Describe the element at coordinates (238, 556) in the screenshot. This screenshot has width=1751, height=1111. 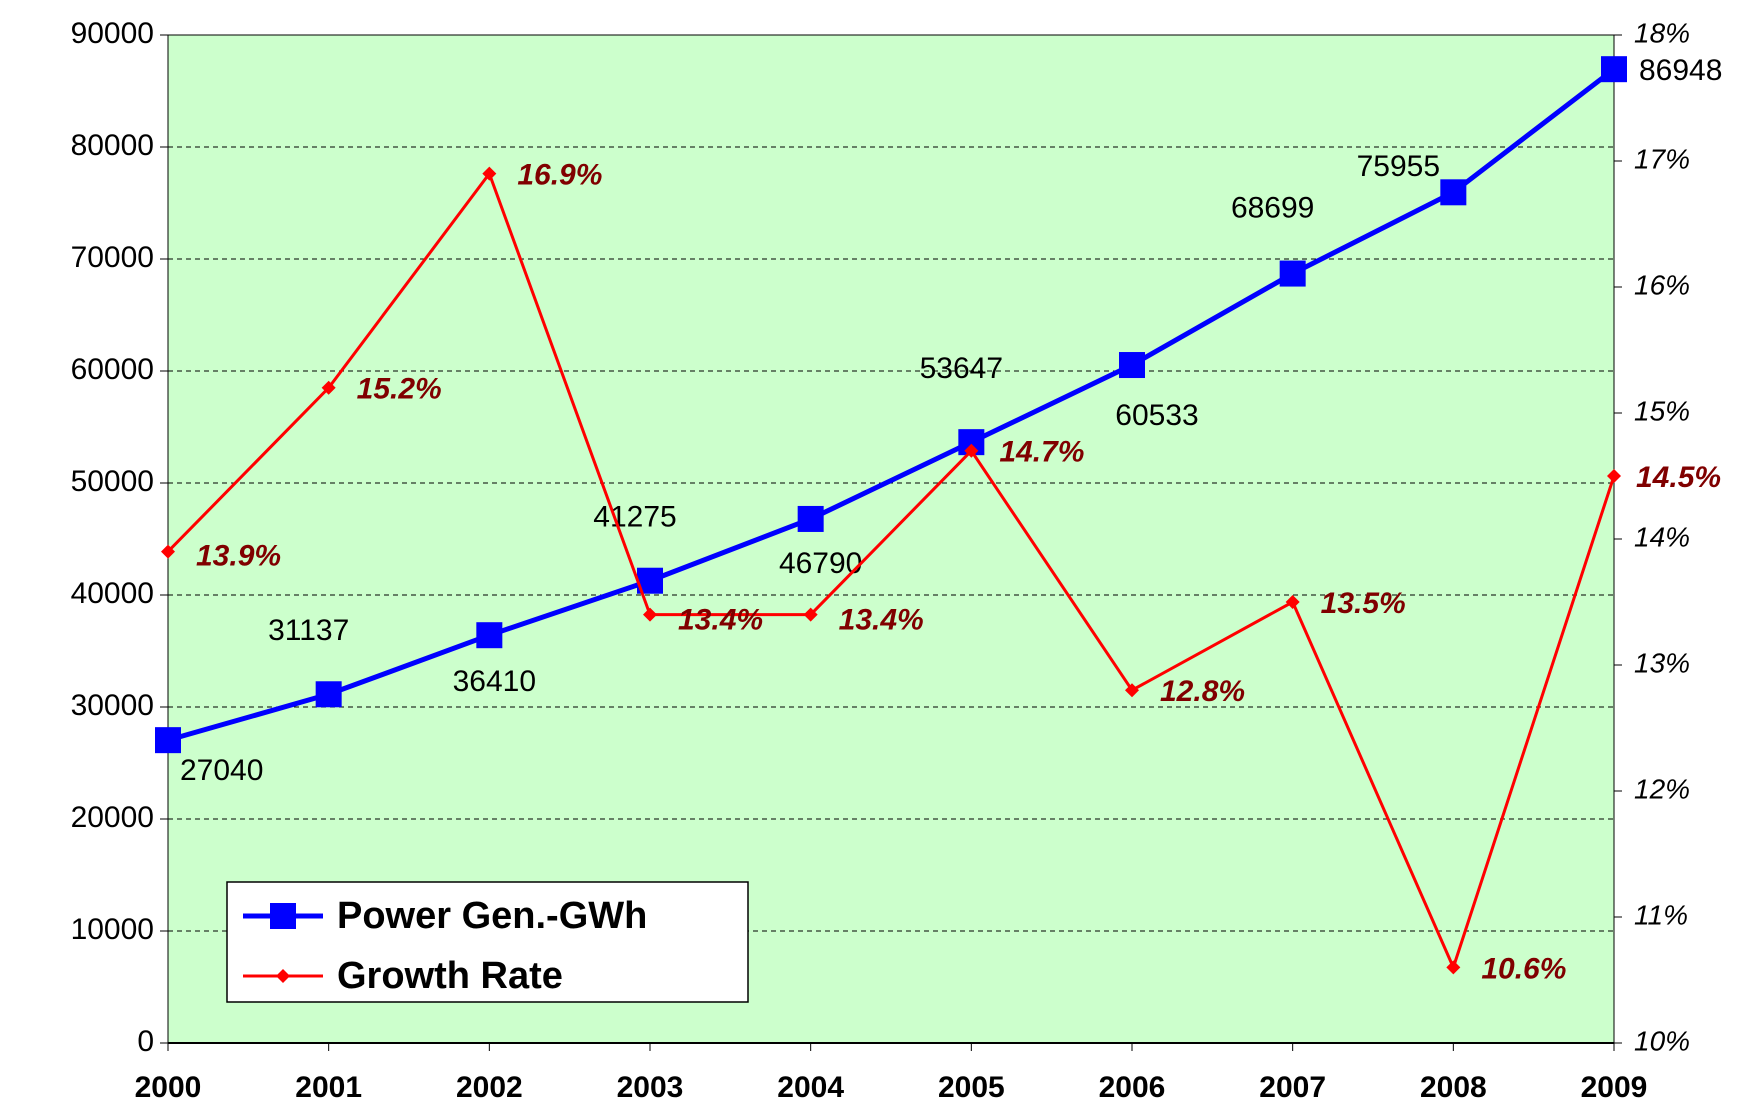
I see `data-label: 13.9%` at that location.